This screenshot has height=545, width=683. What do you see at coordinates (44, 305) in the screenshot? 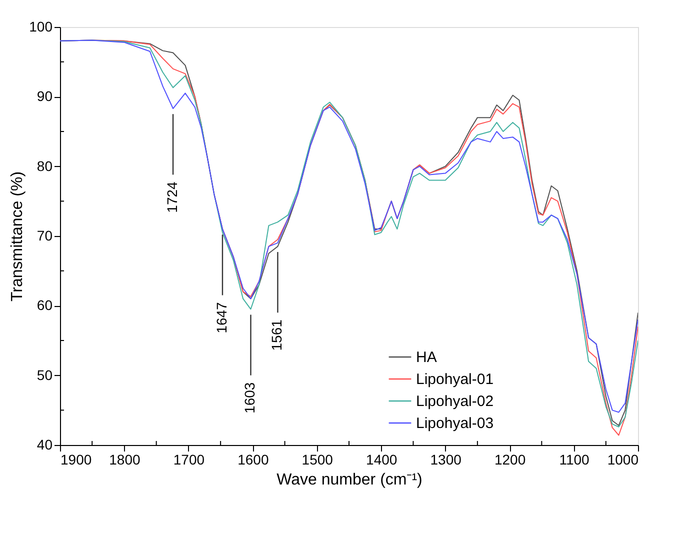
I see `y-tick-label: 60` at bounding box center [44, 305].